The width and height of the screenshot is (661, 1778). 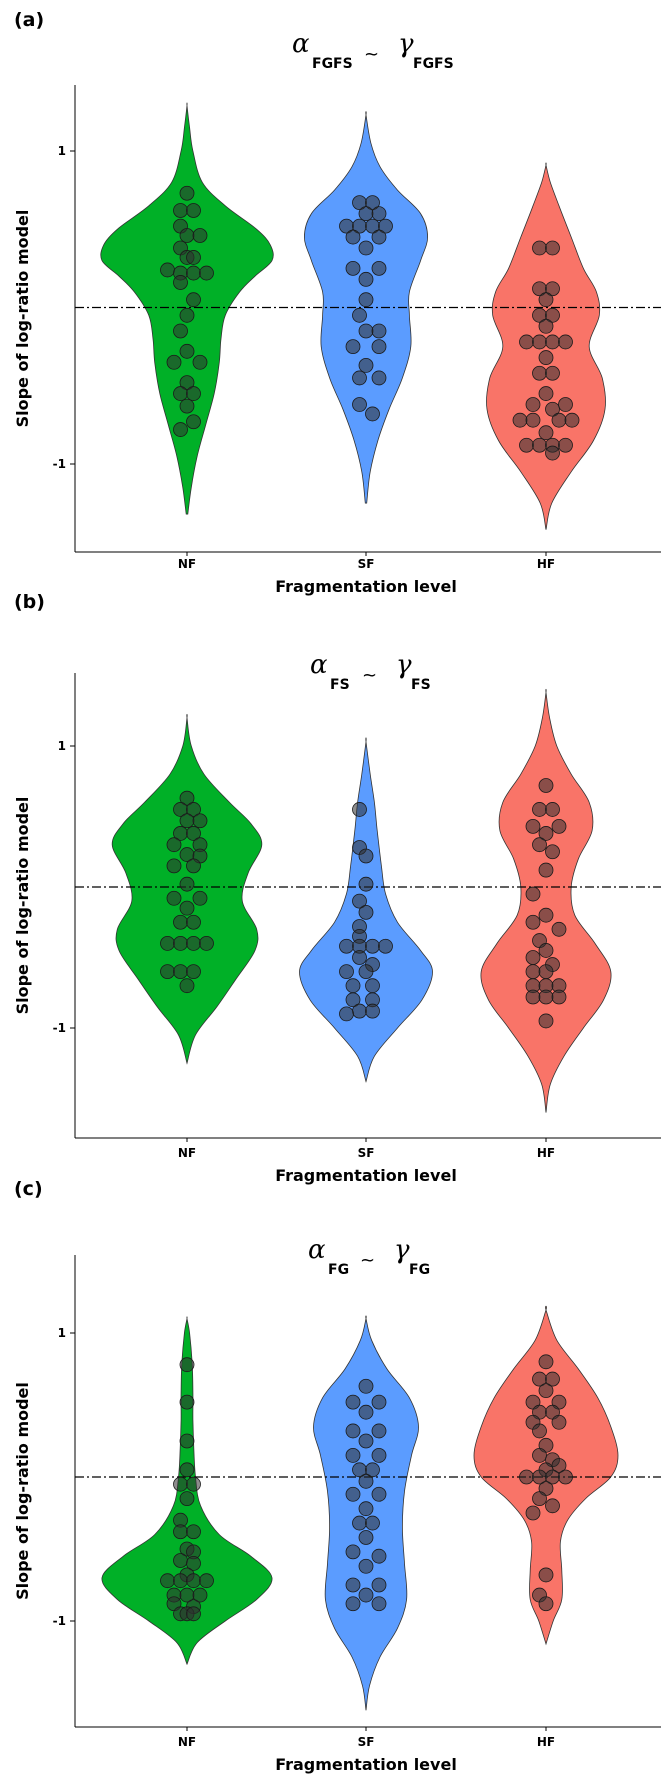 What do you see at coordinates (301, 44) in the screenshot?
I see `formula-alpha: α` at bounding box center [301, 44].